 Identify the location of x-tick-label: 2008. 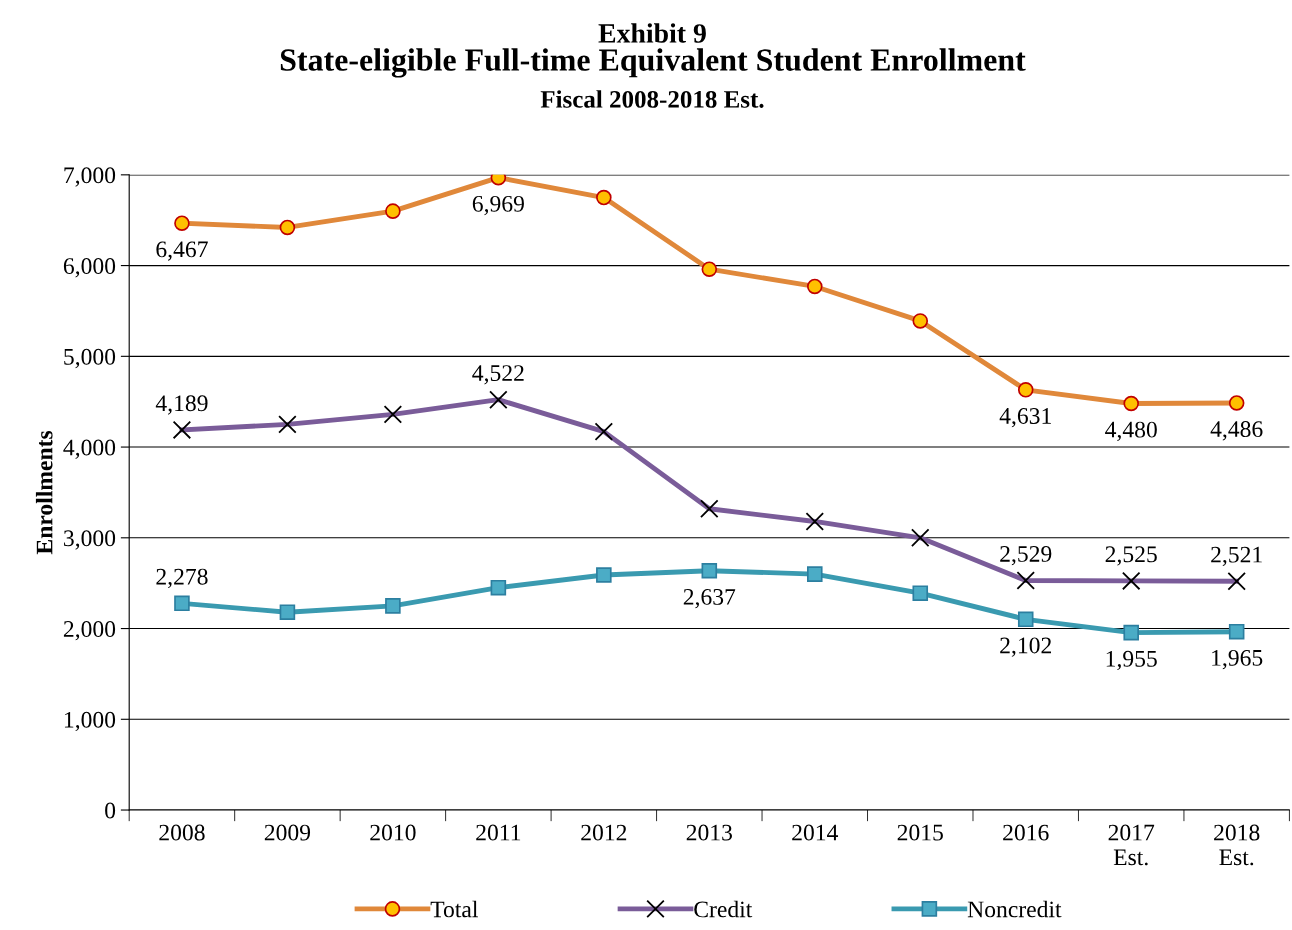
(182, 832).